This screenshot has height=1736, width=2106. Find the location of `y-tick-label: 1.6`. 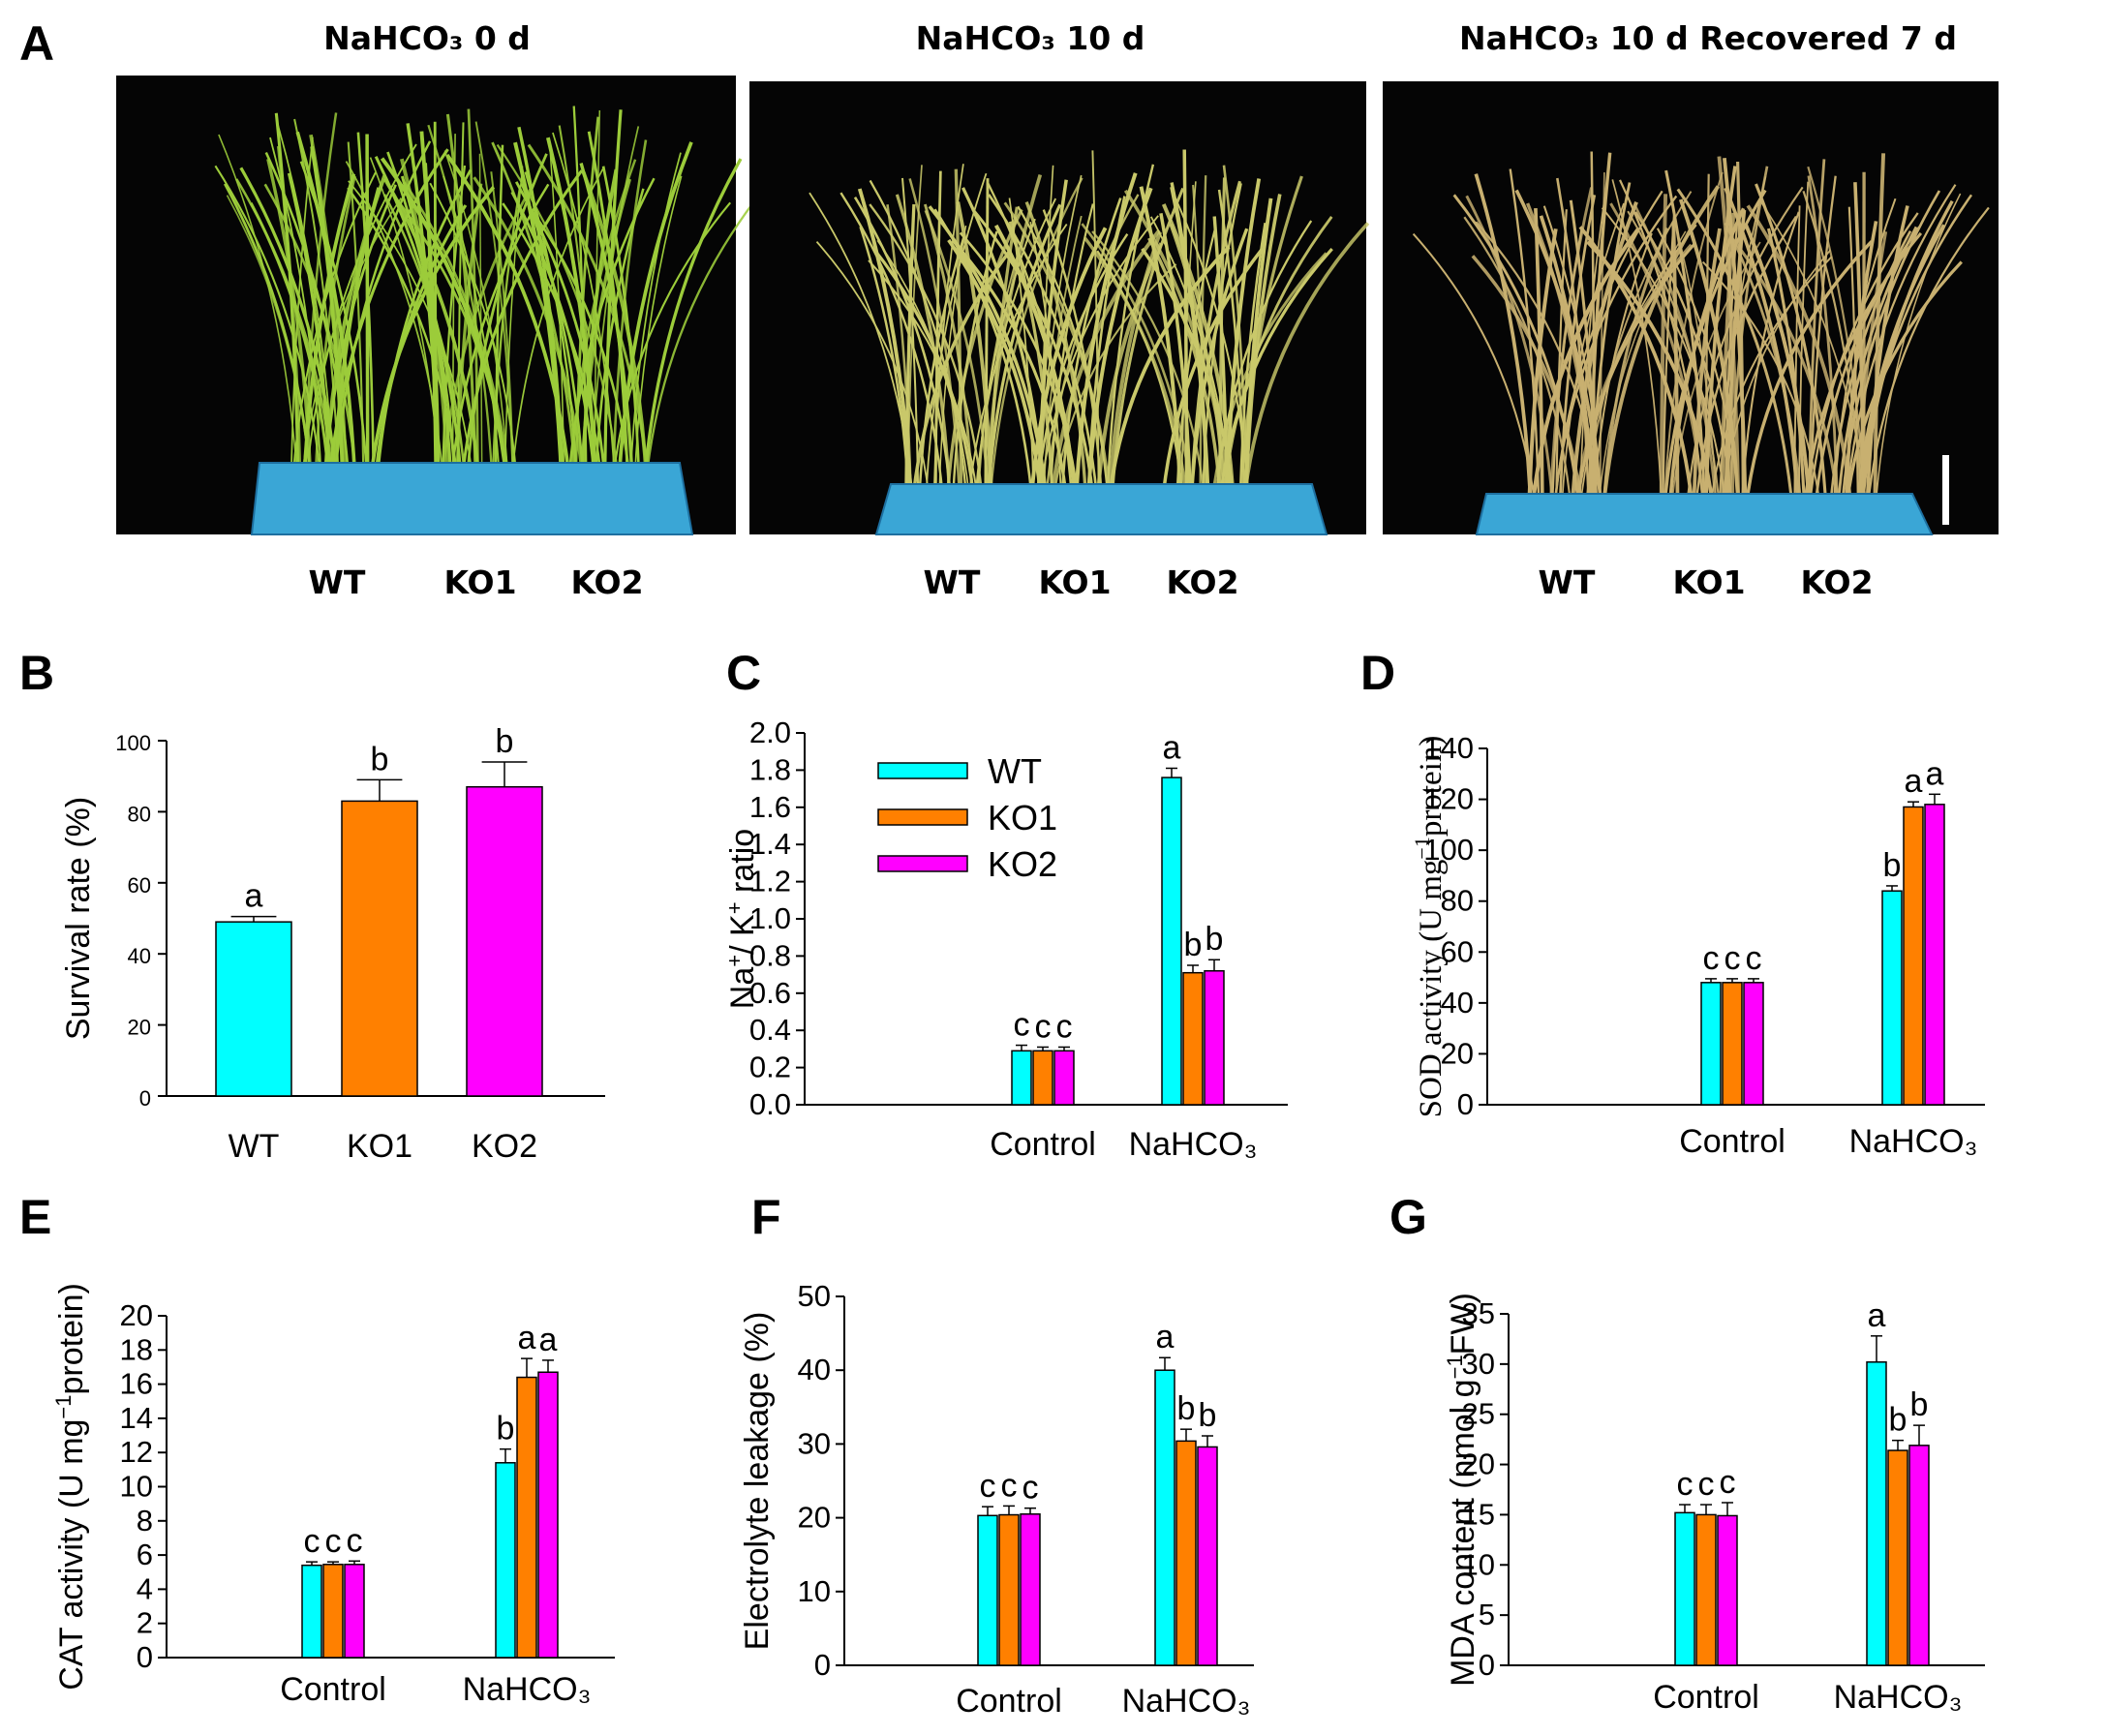

y-tick-label: 1.6 is located at coordinates (770, 807).